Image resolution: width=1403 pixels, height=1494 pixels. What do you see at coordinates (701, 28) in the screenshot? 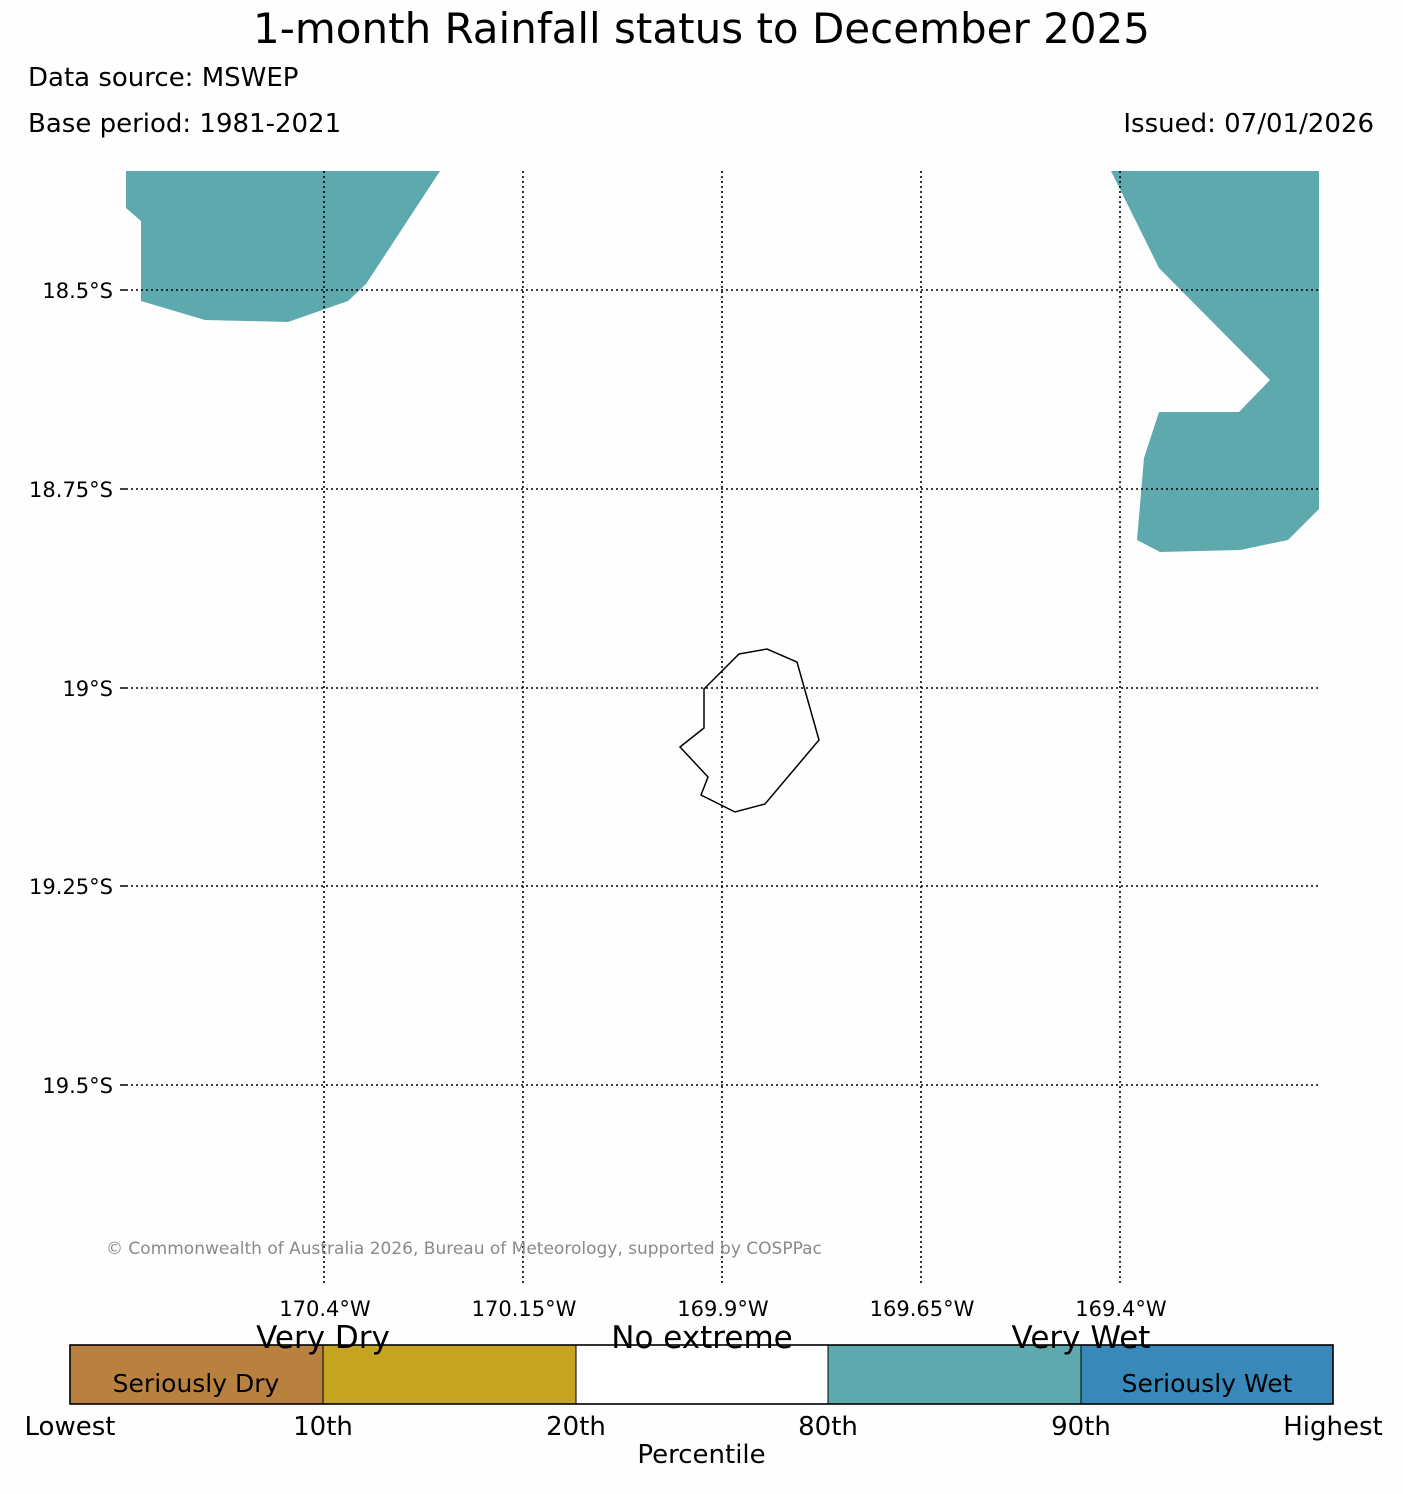
I see `map-title: 1-month Rainfall status to December 2025` at bounding box center [701, 28].